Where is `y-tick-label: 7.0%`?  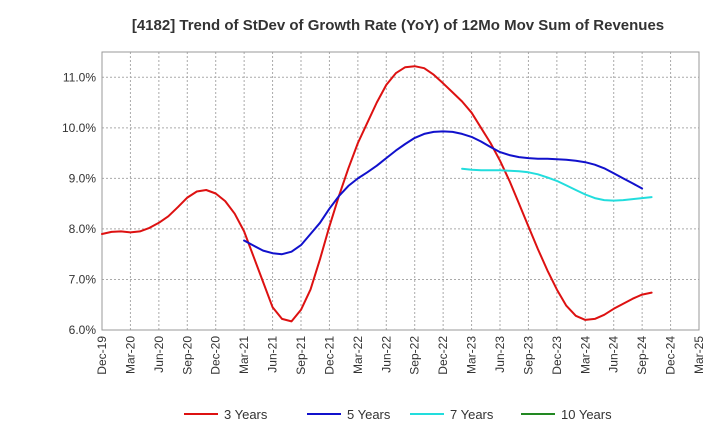 y-tick-label: 7.0% is located at coordinates (83, 279).